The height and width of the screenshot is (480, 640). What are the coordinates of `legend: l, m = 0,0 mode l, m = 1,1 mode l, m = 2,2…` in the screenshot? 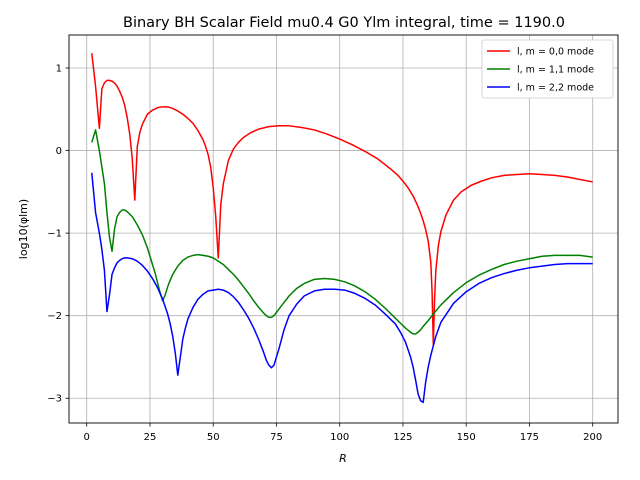 It's located at (547, 69).